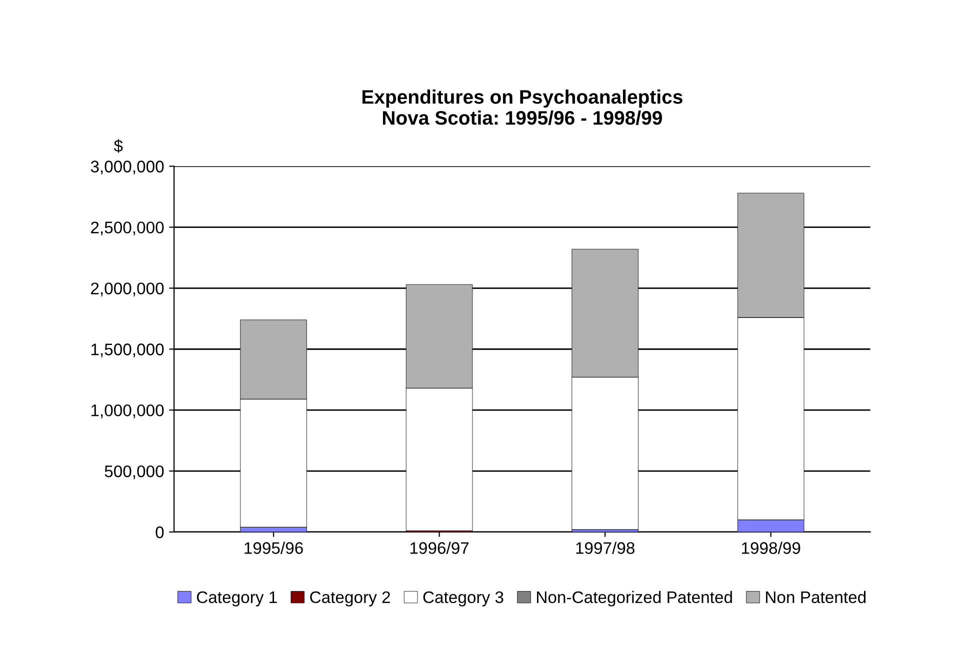  Describe the element at coordinates (127, 167) in the screenshot. I see `y-tick-label: 3,000,000` at that location.